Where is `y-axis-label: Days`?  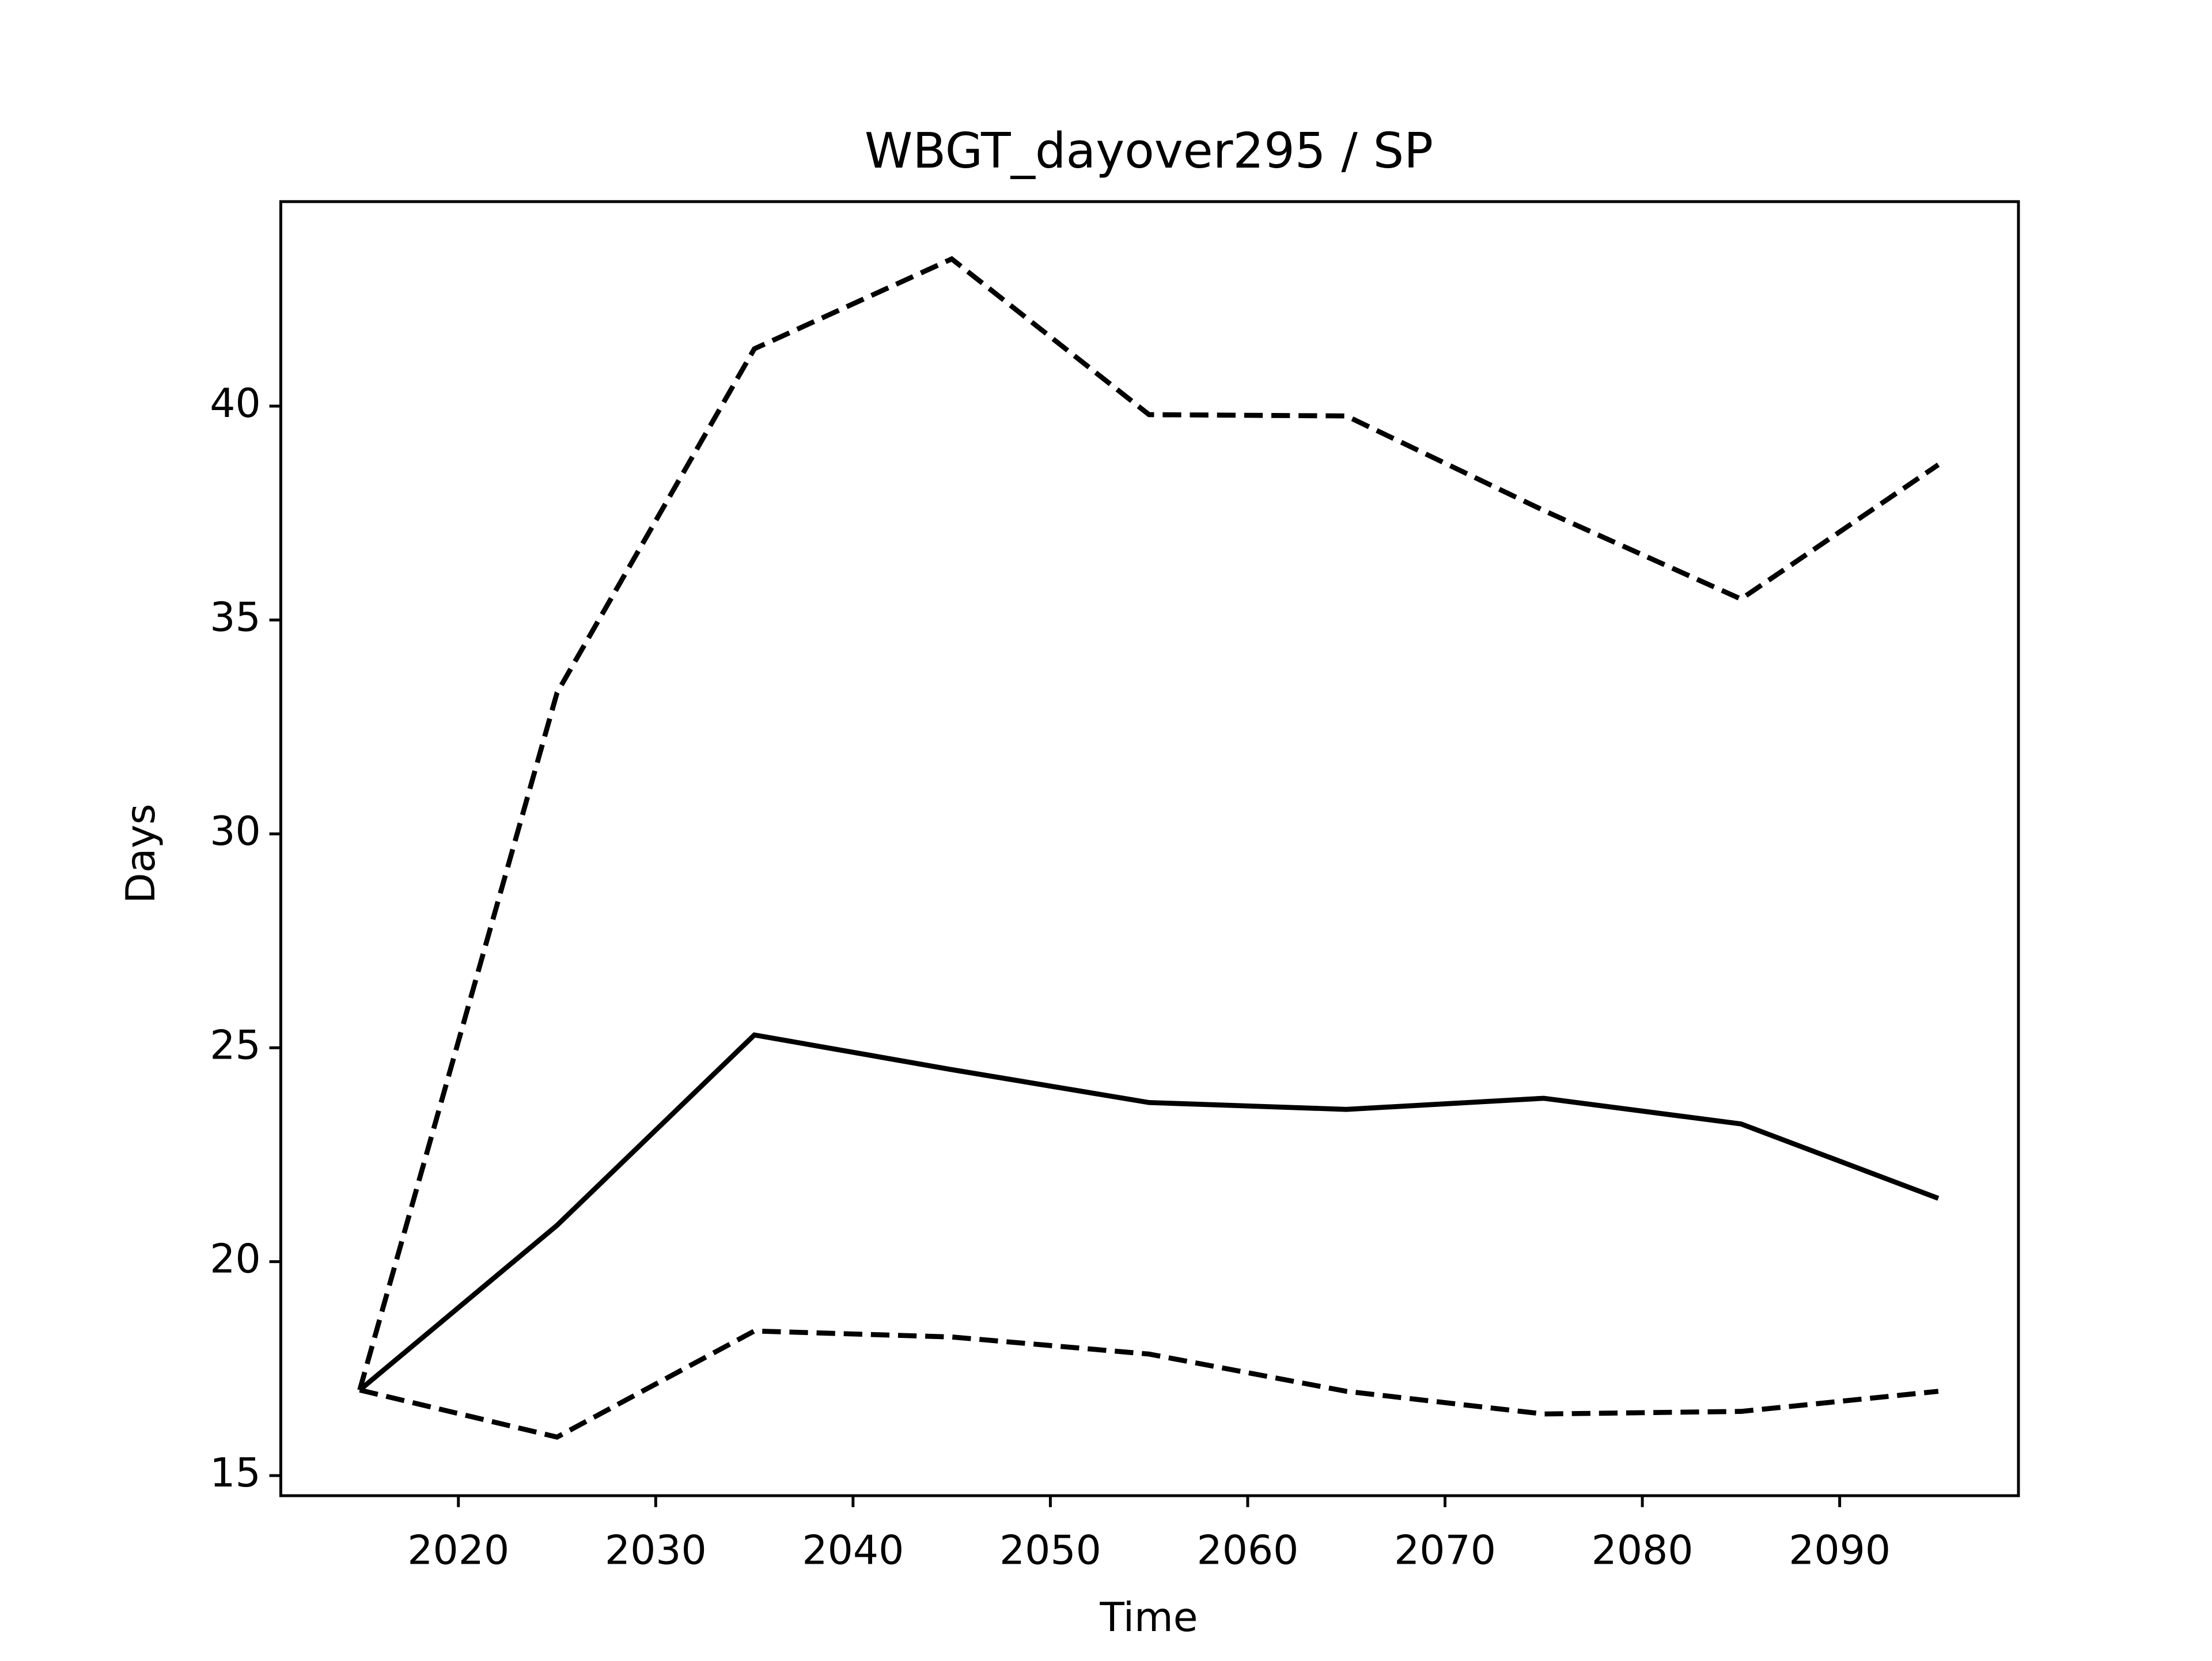
y-axis-label: Days is located at coordinates (141, 853).